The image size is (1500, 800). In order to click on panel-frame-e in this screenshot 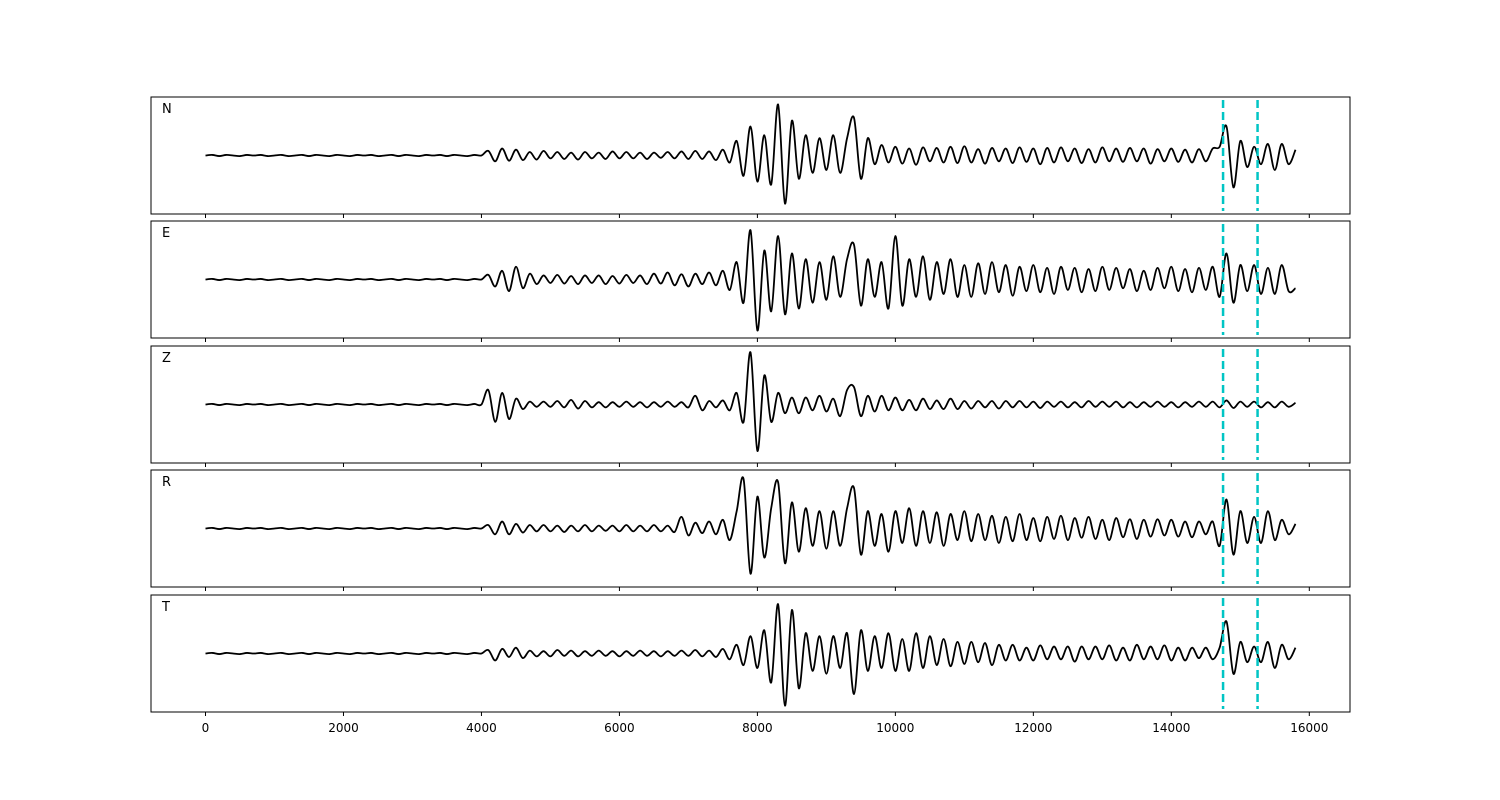, I will do `click(750, 279)`.